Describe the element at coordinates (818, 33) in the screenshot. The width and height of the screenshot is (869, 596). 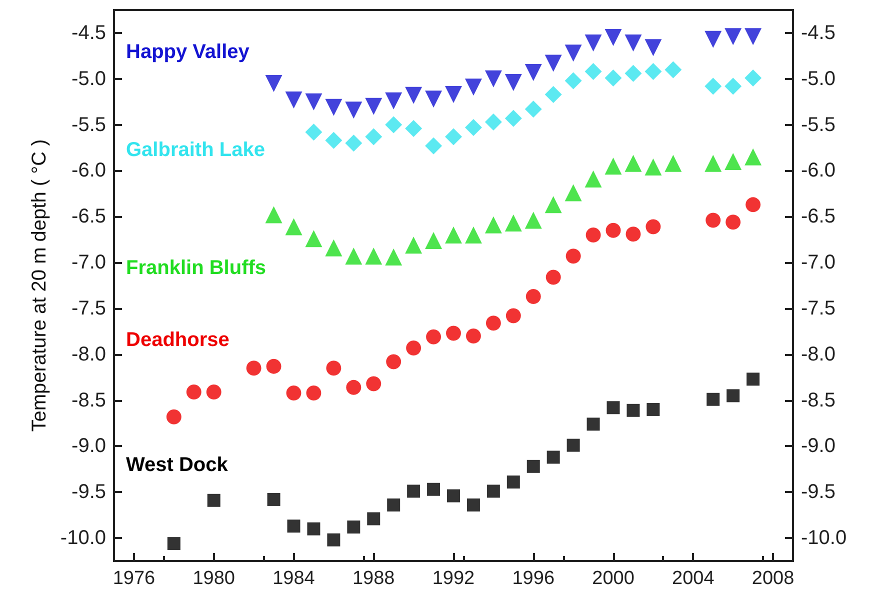
I see `y2-tick-label: -4.5` at that location.